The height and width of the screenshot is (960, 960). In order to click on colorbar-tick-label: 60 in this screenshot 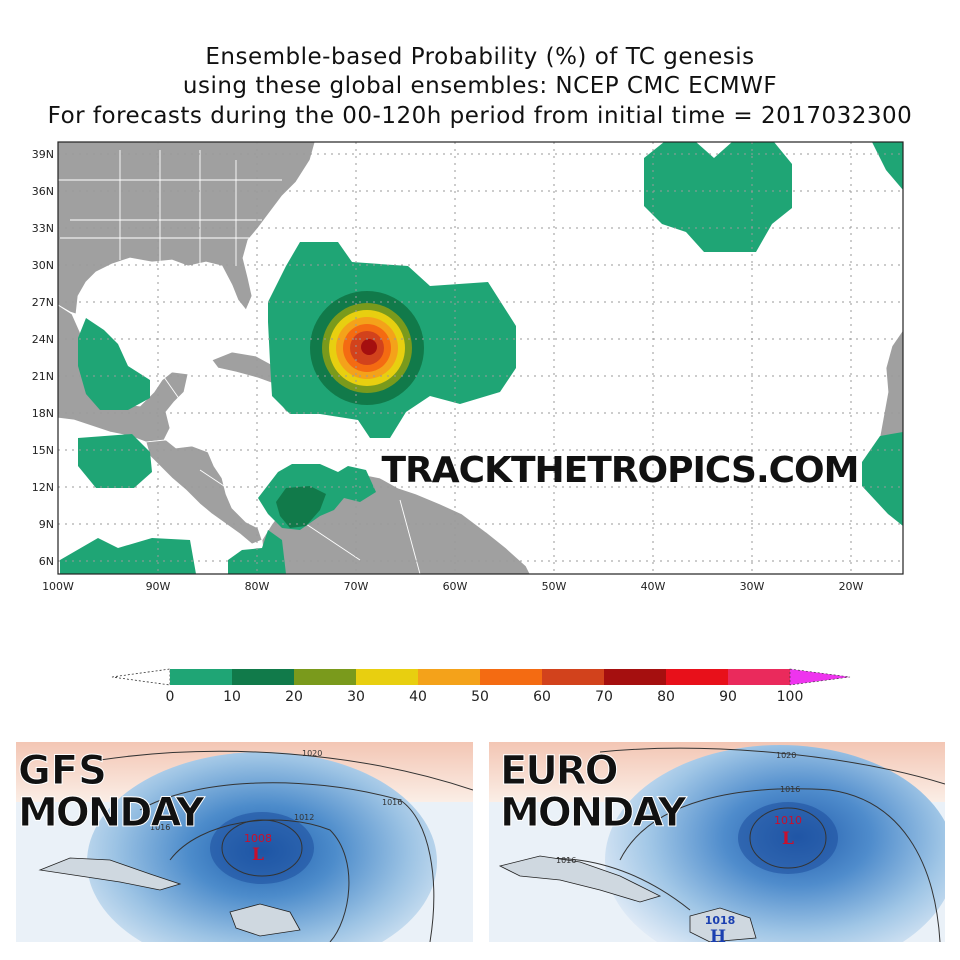, I will do `click(542, 697)`.